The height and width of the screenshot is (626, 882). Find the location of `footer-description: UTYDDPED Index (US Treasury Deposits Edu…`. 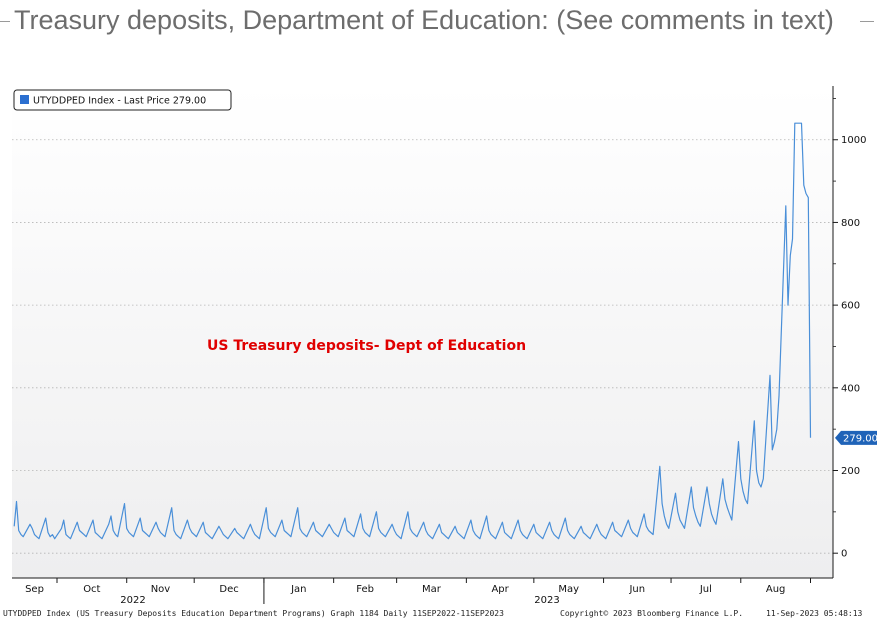

footer-description: UTYDDPED Index (US Treasury Deposits Edu… is located at coordinates (253, 613).